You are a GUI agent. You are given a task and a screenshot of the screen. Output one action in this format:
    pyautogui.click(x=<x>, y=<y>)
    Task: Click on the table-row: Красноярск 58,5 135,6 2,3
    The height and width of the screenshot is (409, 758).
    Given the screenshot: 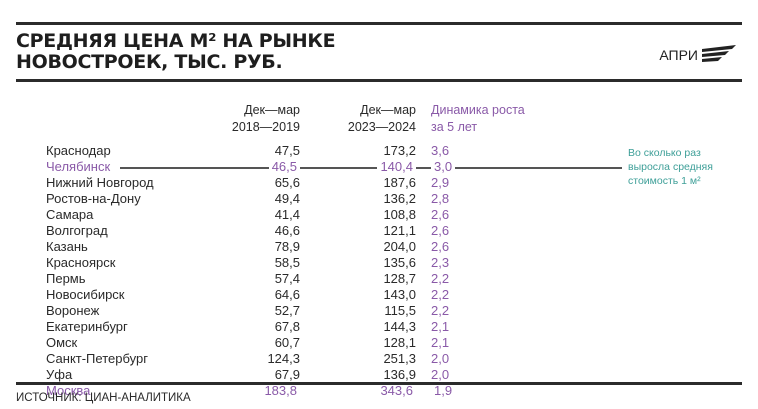 What is the action you would take?
    pyautogui.click(x=379, y=263)
    